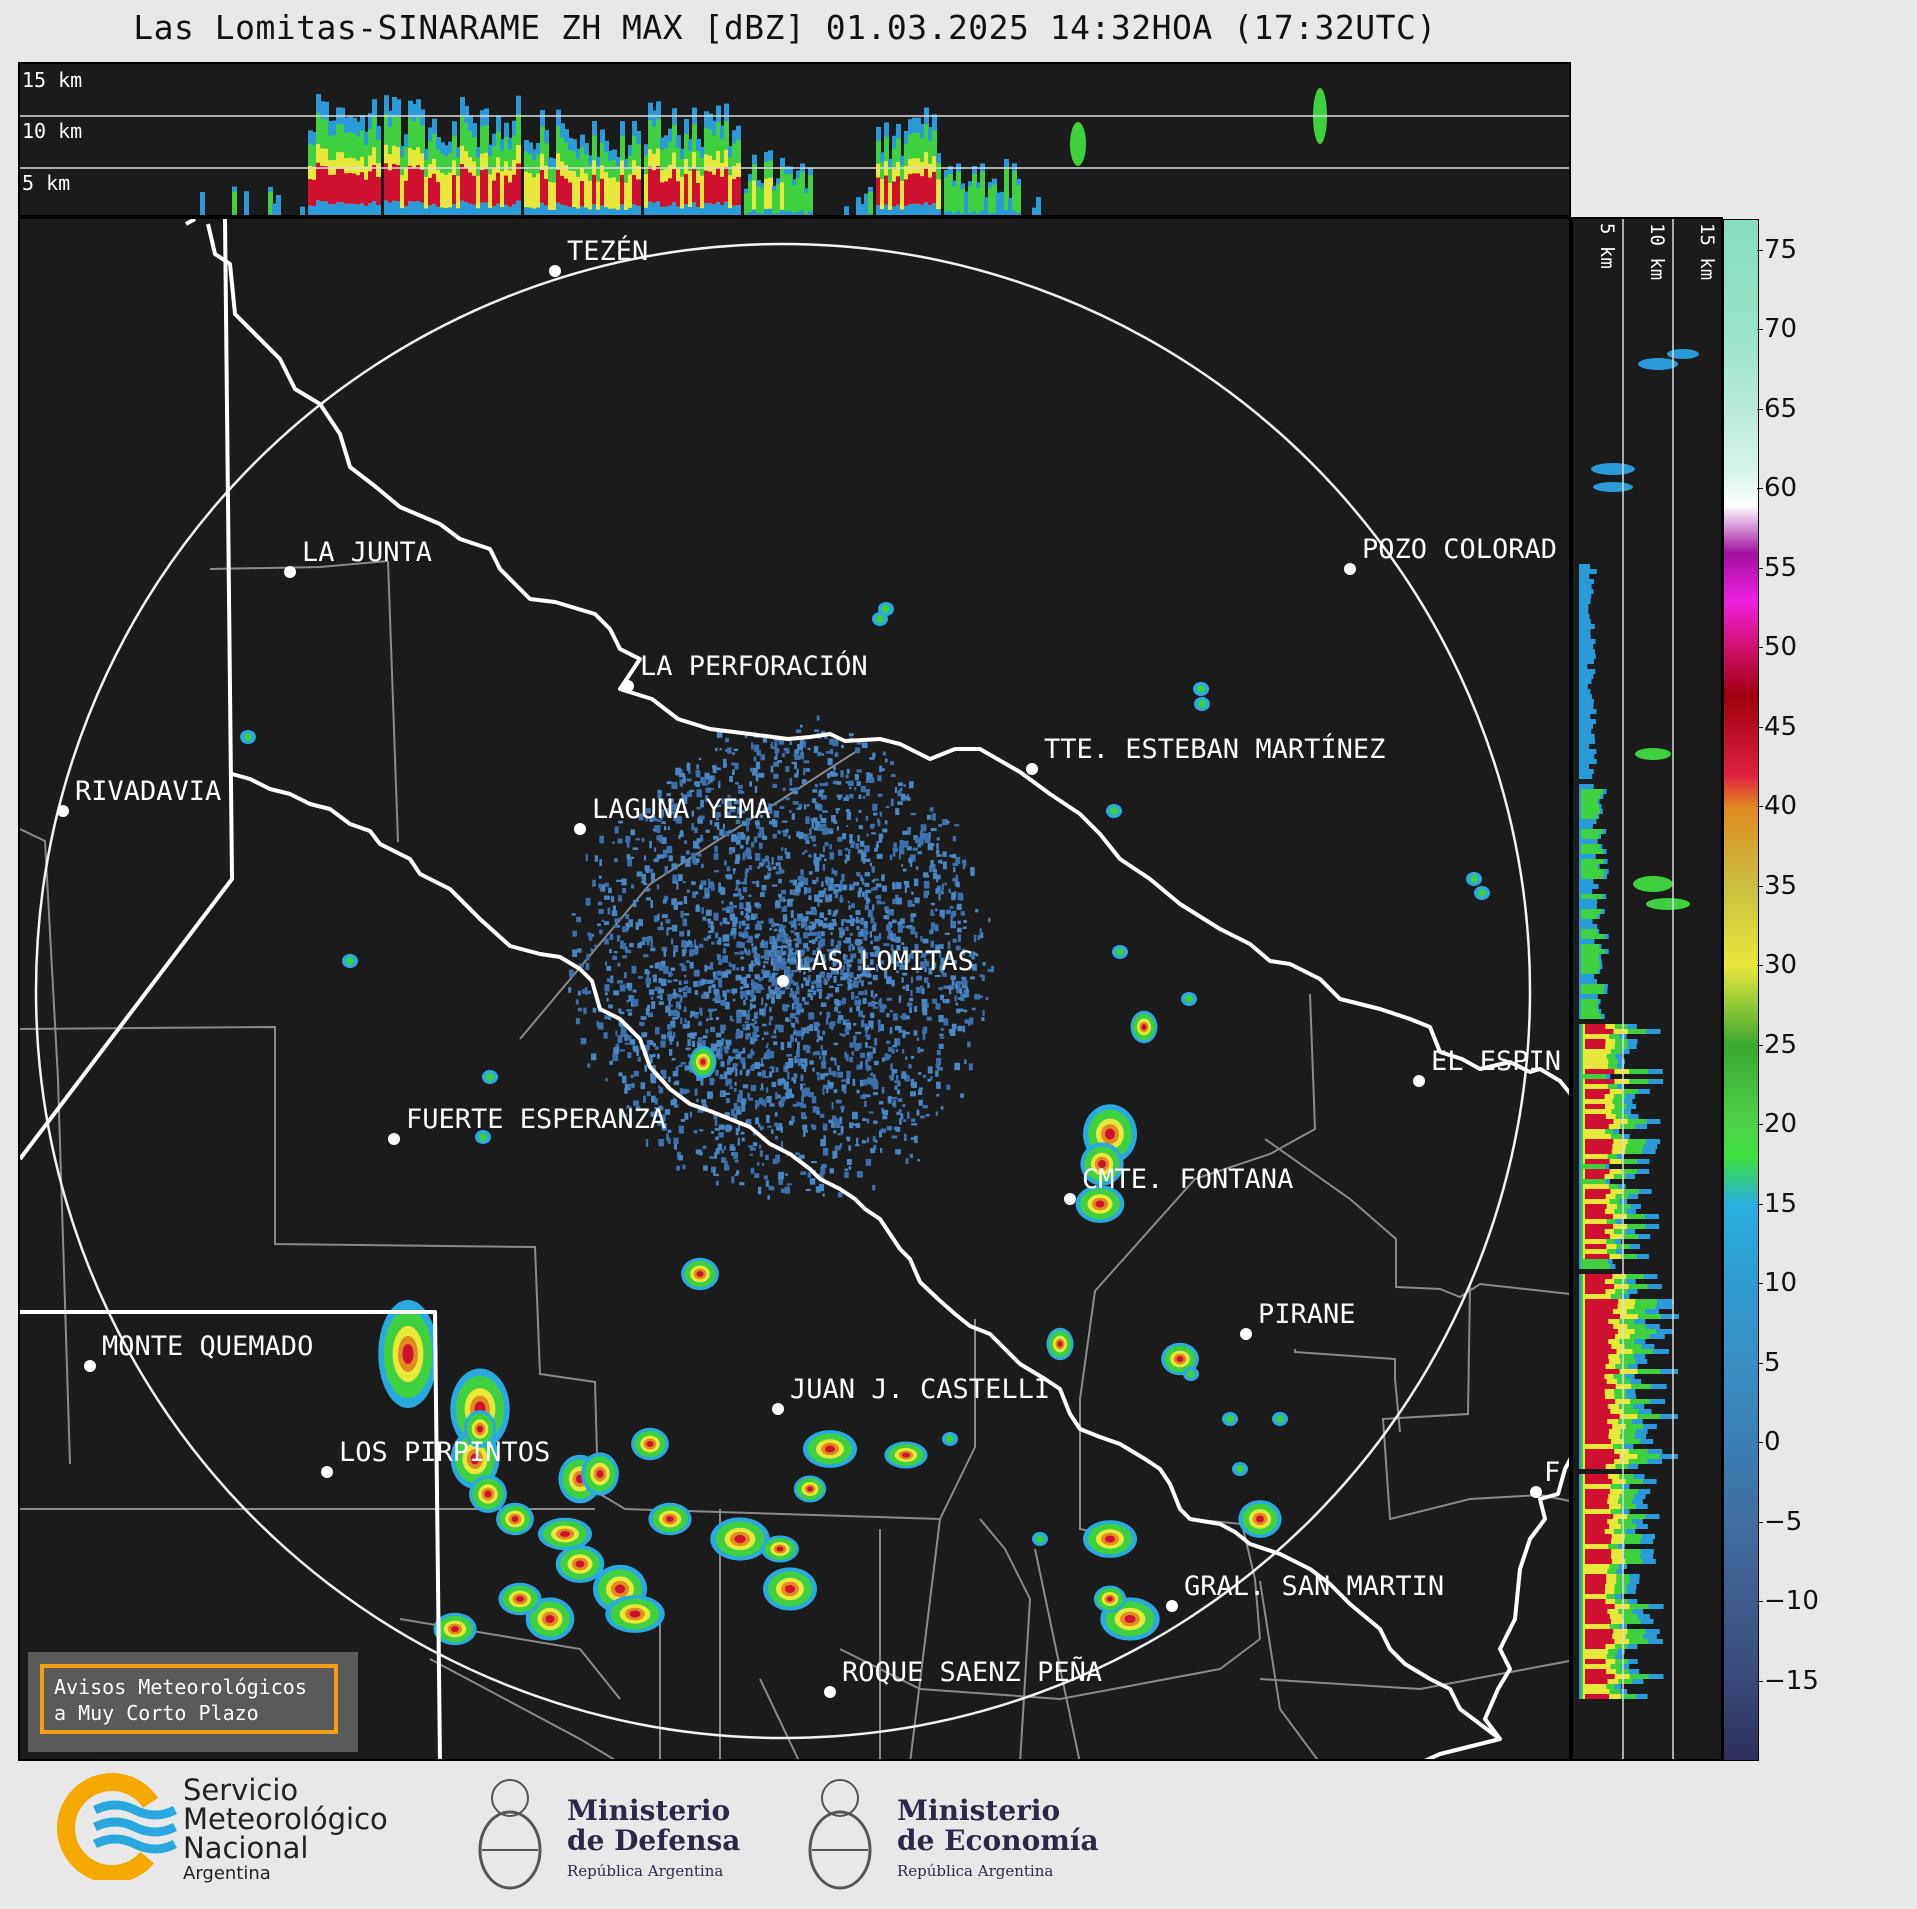  I want to click on city-monte-quemado: MONTE QUEMADO, so click(198, 1351).